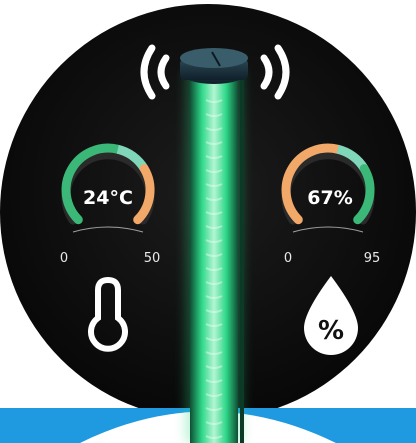 This screenshot has height=443, width=416. I want to click on thermometer-icon, so click(108, 314).